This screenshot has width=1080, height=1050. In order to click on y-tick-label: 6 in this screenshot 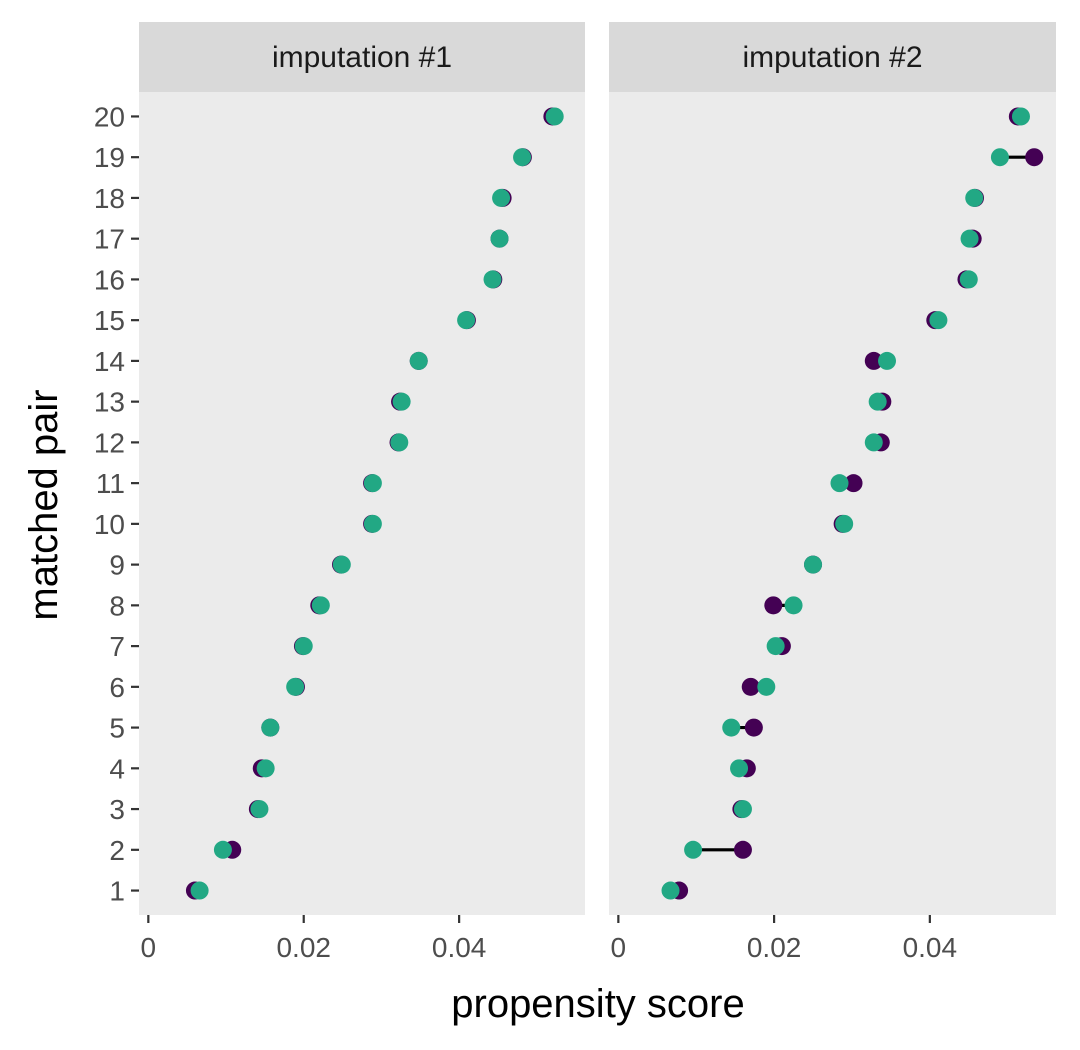, I will do `click(117, 687)`.